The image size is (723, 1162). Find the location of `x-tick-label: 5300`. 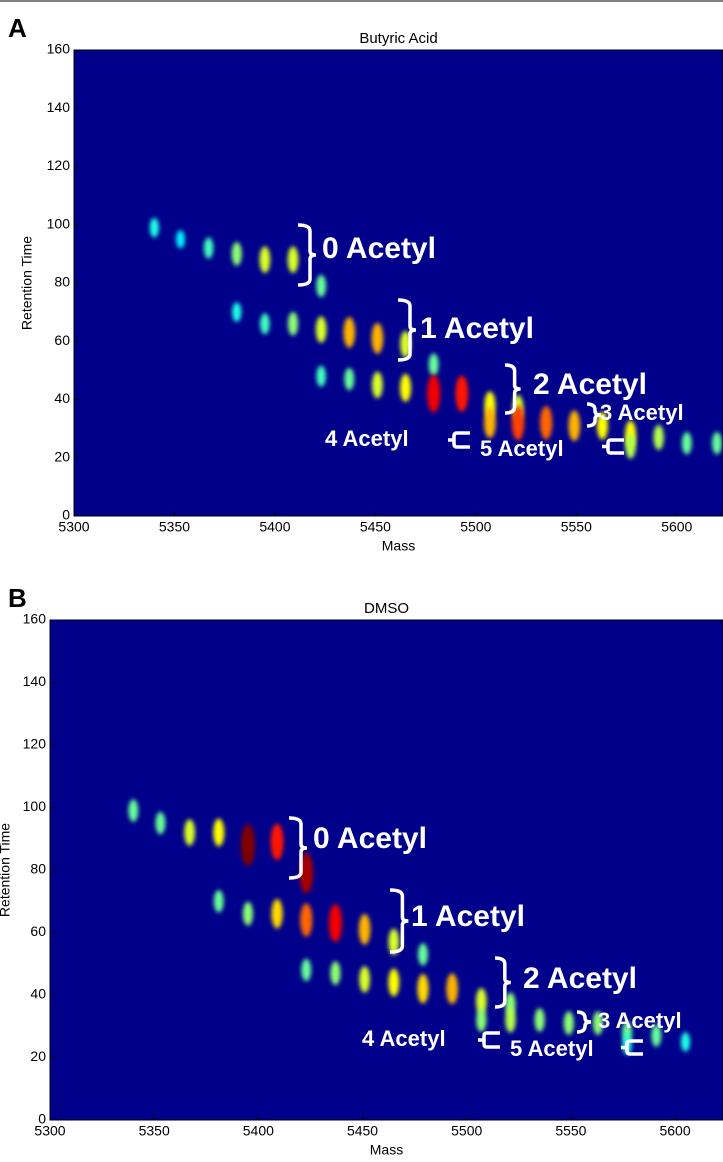

x-tick-label: 5300 is located at coordinates (49, 1131).